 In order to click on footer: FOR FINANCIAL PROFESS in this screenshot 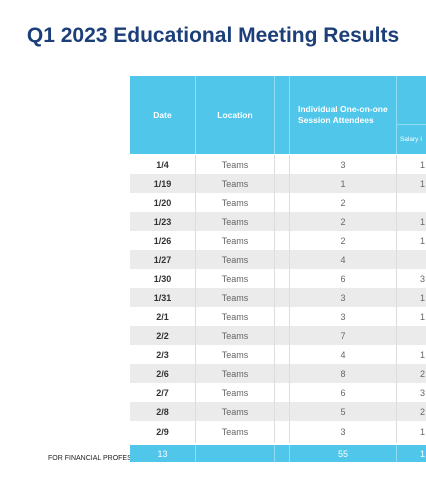, I will do `click(92, 458)`.